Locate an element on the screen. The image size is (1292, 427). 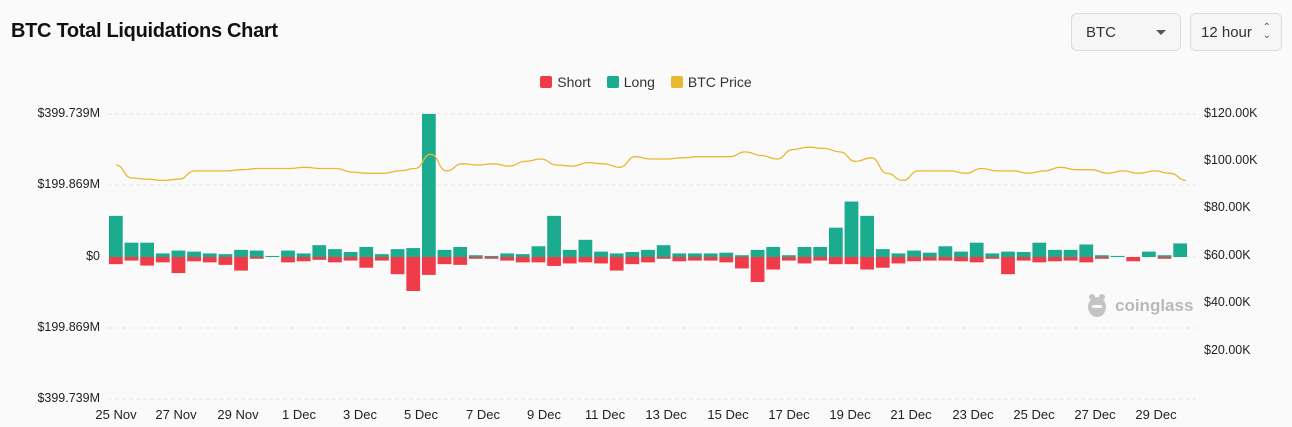
legend-item-short: Short is located at coordinates (565, 82).